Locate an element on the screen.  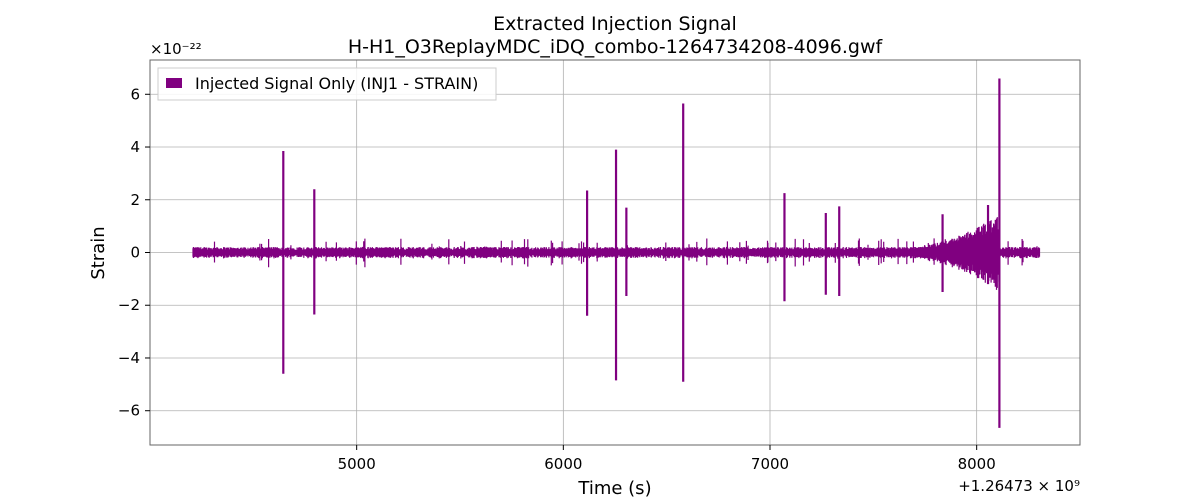
legend-box is located at coordinates (327, 84).